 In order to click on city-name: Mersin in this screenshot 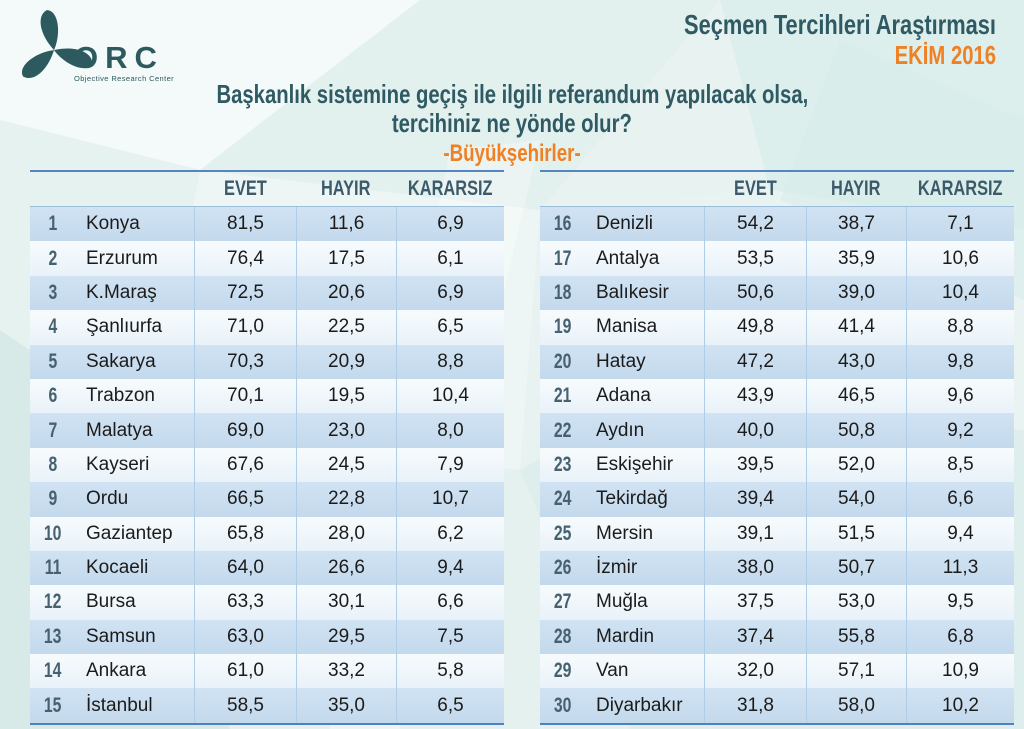, I will do `click(625, 533)`.